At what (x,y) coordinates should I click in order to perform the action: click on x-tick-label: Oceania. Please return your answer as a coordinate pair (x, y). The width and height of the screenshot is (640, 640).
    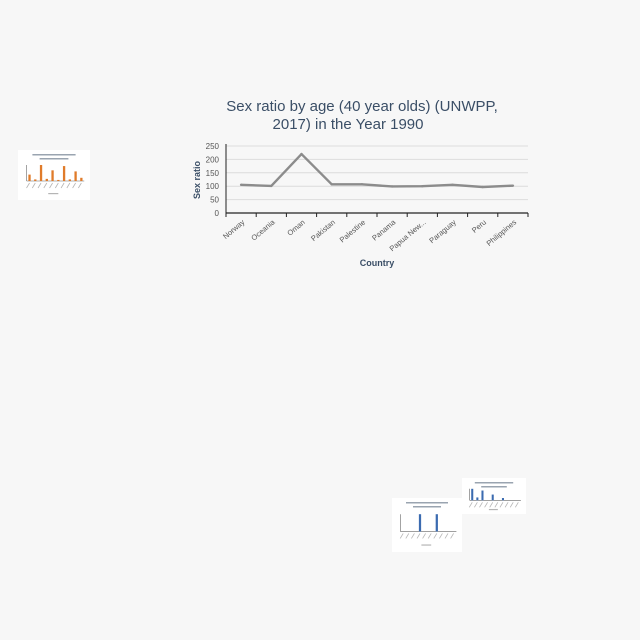
    Looking at the image, I should click on (263, 229).